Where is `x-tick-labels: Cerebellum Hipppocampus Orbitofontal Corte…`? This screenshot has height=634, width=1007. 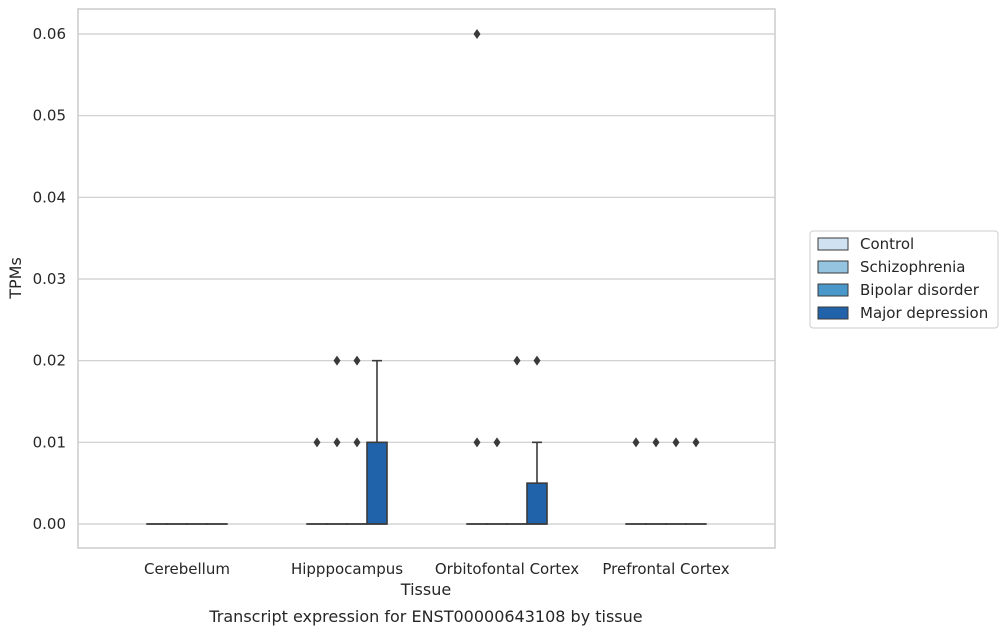
x-tick-labels: Cerebellum Hipppocampus Orbitofontal Corte… is located at coordinates (437, 569).